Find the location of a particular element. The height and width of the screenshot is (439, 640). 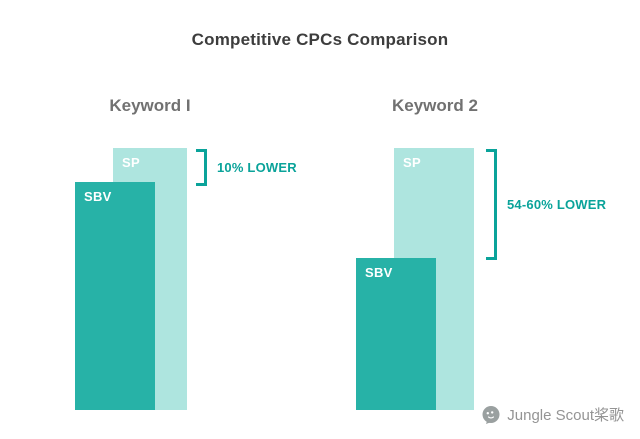

bracket-keyword1 is located at coordinates (201, 167).